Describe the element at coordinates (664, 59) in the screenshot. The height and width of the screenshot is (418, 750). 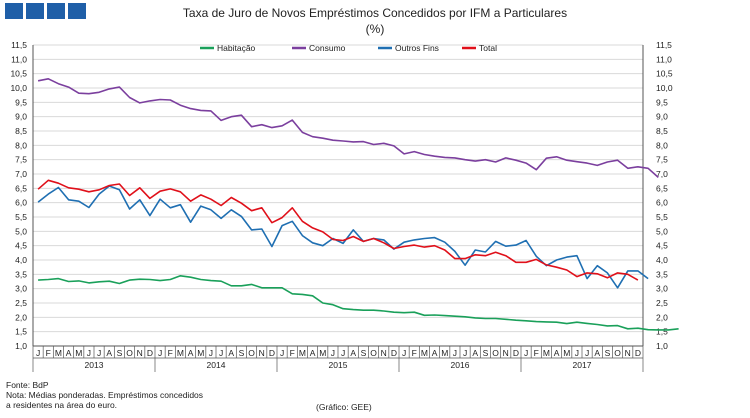
I see `y-tick-label-right: 11,0` at that location.